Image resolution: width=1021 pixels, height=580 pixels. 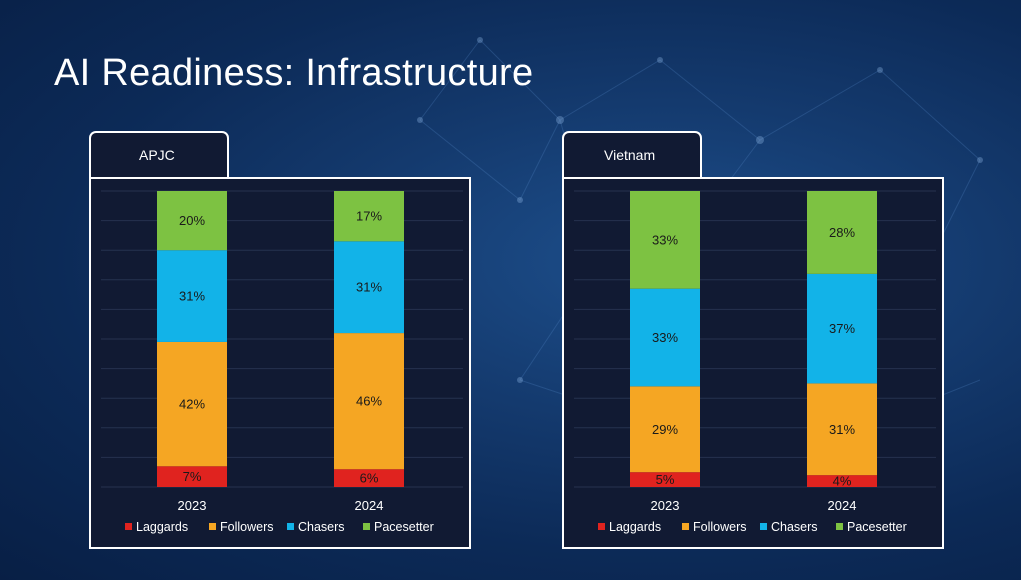 What do you see at coordinates (294, 73) in the screenshot?
I see `page-title: AI Readiness: Infrastructure` at bounding box center [294, 73].